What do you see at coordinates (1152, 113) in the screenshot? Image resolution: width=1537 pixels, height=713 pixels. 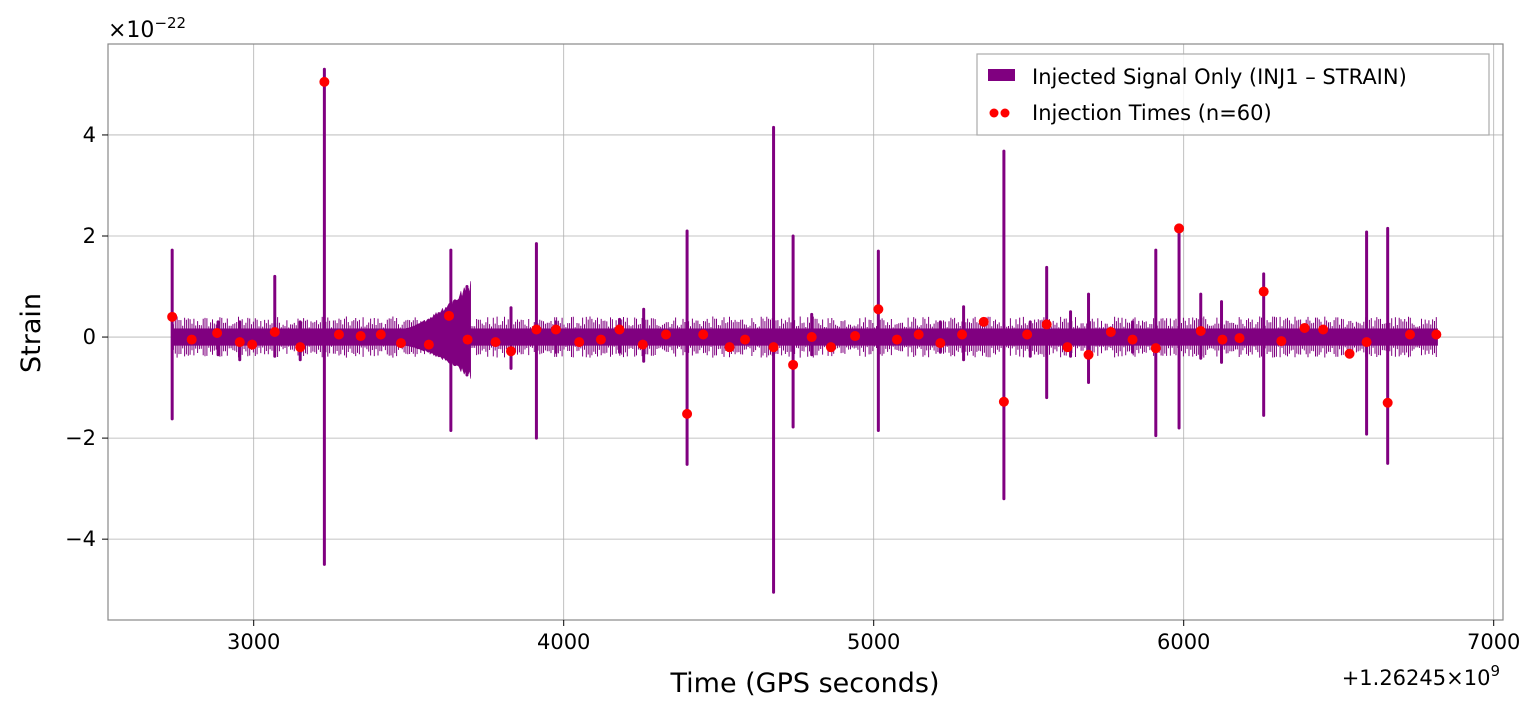 I see `legend-marker-label: Injection Times (n=60)` at bounding box center [1152, 113].